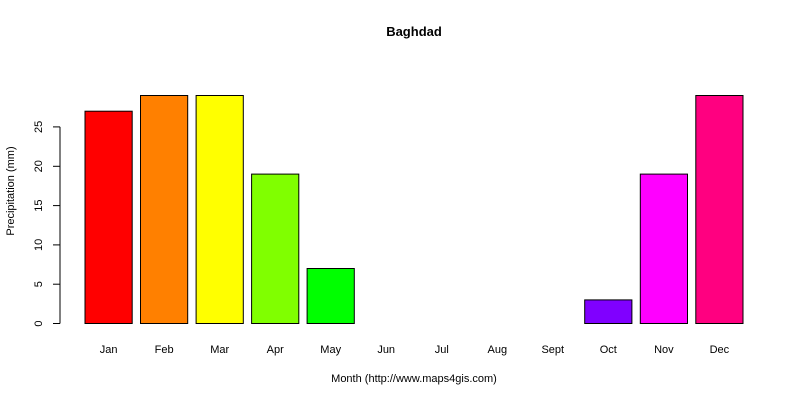 The width and height of the screenshot is (800, 400). Describe the element at coordinates (39, 127) in the screenshot. I see `y-tick-label: 25` at that location.